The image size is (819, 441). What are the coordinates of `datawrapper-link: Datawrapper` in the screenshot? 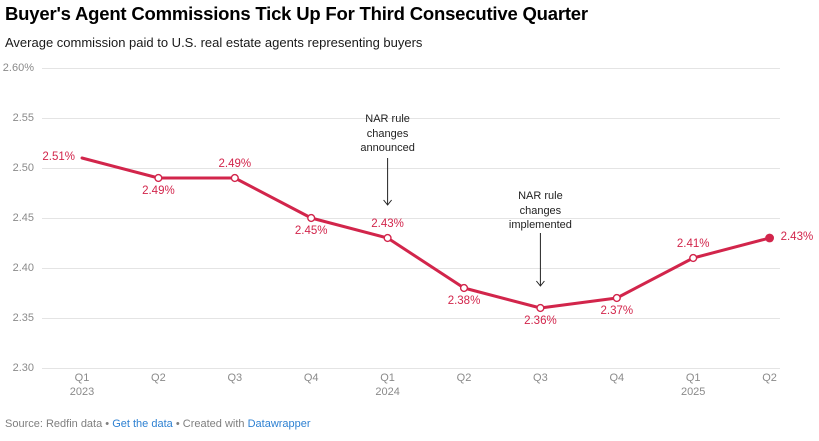 It's located at (279, 424).